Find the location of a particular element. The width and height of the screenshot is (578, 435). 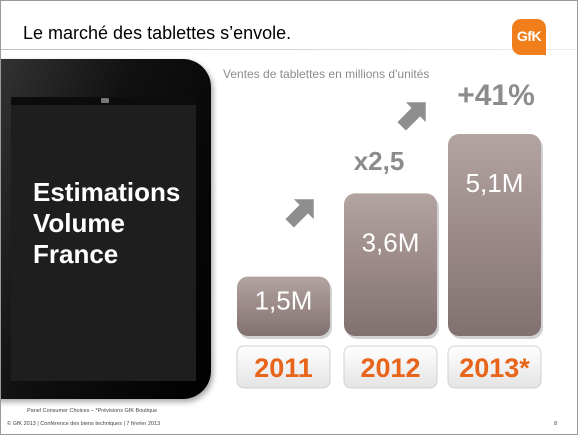

title-divider is located at coordinates (289, 49).